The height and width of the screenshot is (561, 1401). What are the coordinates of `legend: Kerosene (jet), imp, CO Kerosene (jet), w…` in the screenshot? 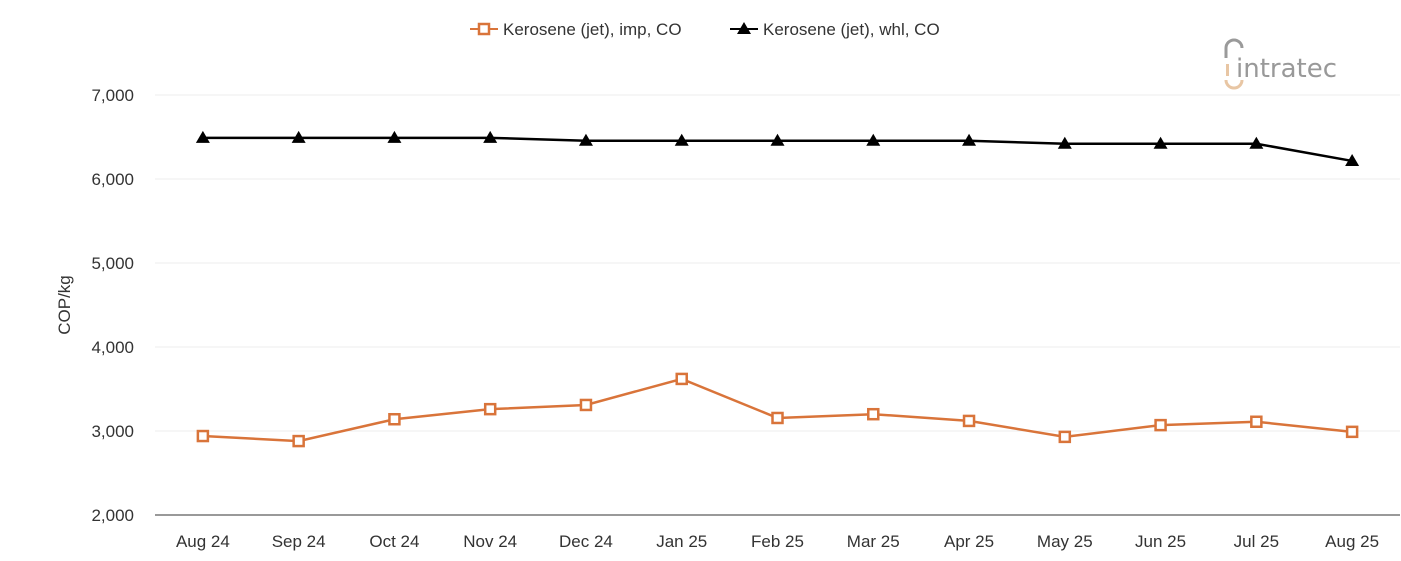 It's located at (705, 29).